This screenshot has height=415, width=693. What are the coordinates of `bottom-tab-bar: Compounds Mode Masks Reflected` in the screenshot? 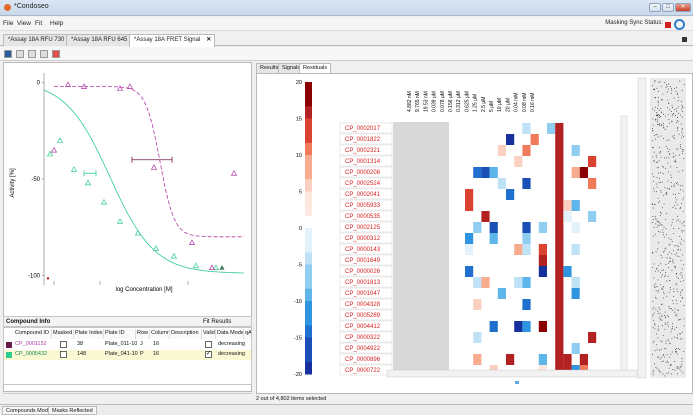 It's located at (346, 409).